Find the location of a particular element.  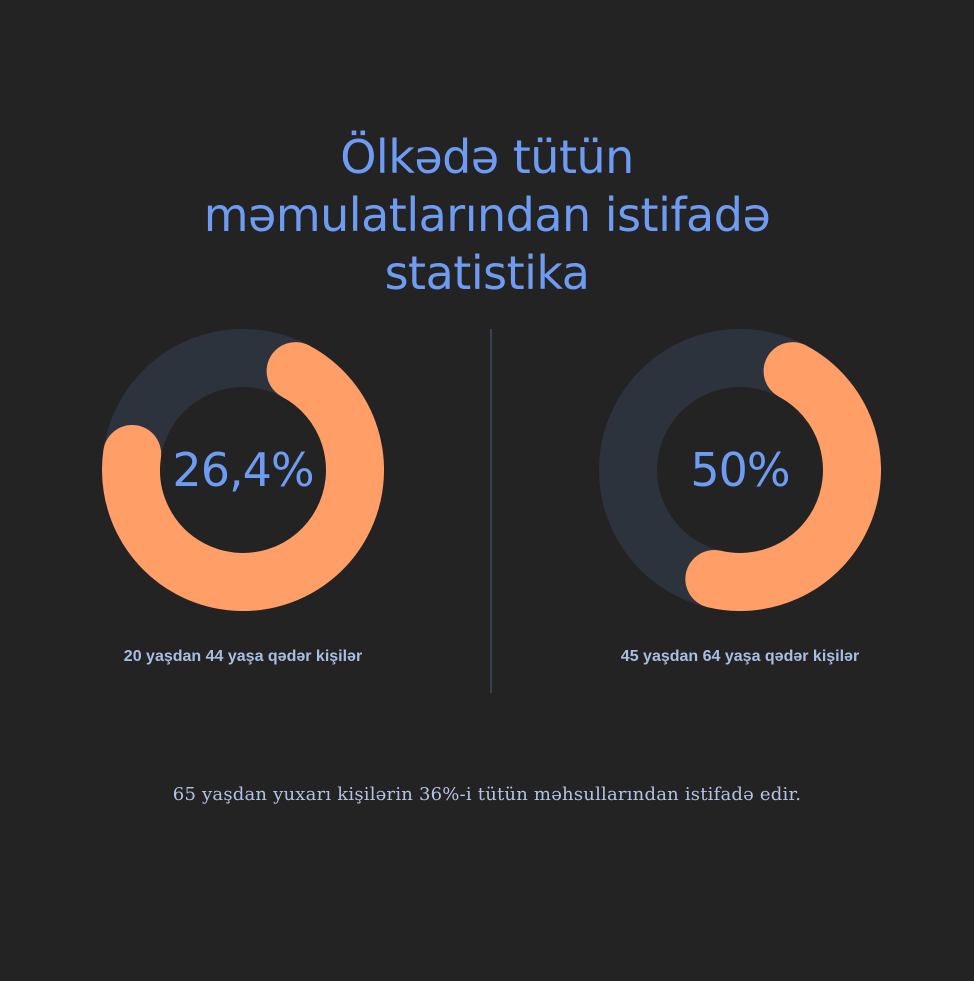

donut-value-label: 50% is located at coordinates (740, 470).